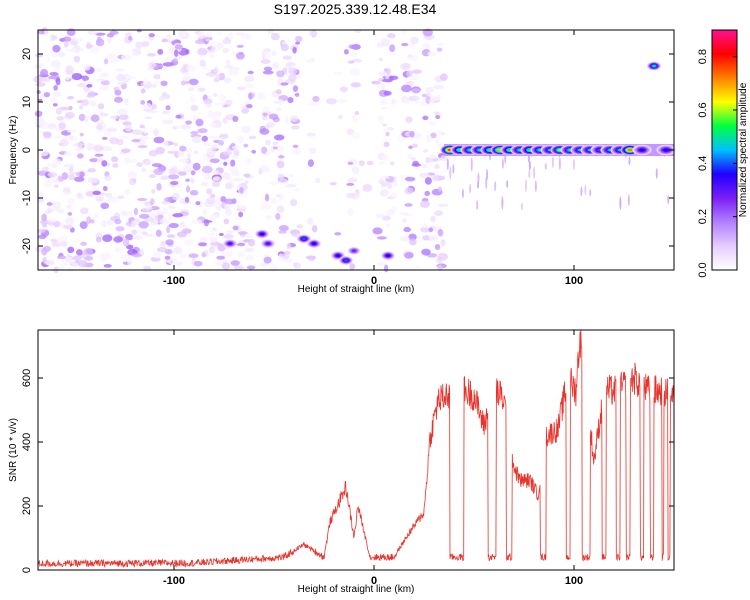 The image size is (750, 600). Describe the element at coordinates (27, 442) in the screenshot. I see `y-tick-label: 400` at that location.